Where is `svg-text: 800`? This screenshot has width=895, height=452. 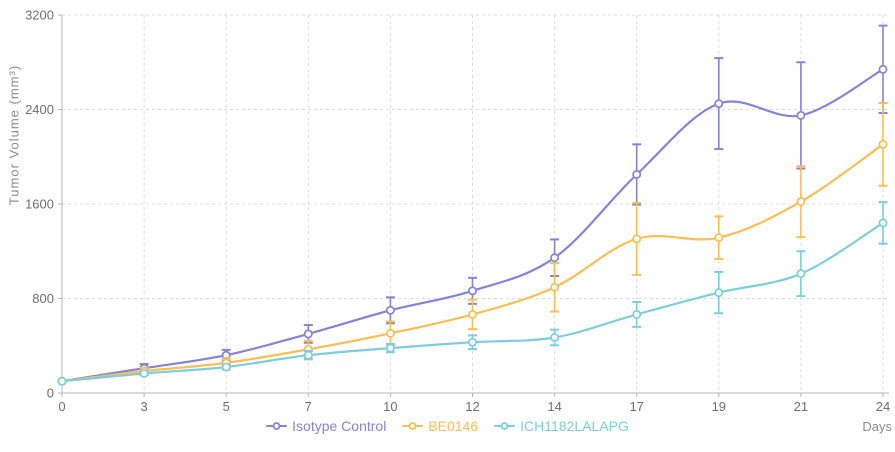
svg-text: 800 is located at coordinates (43, 298).